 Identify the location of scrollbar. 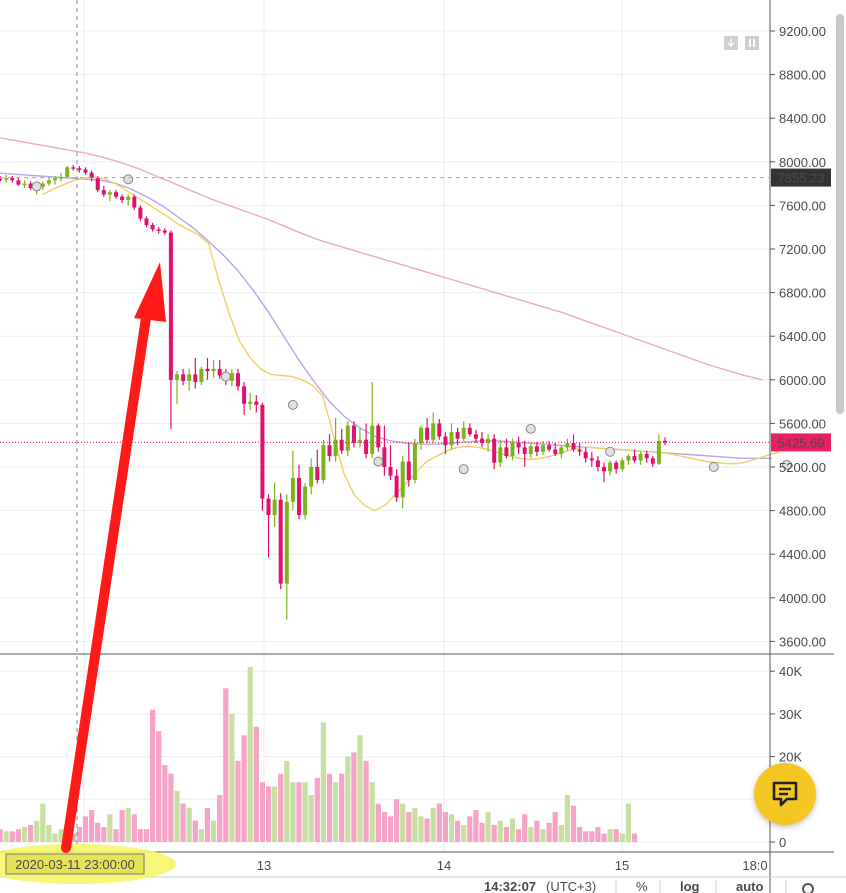
(840, 214).